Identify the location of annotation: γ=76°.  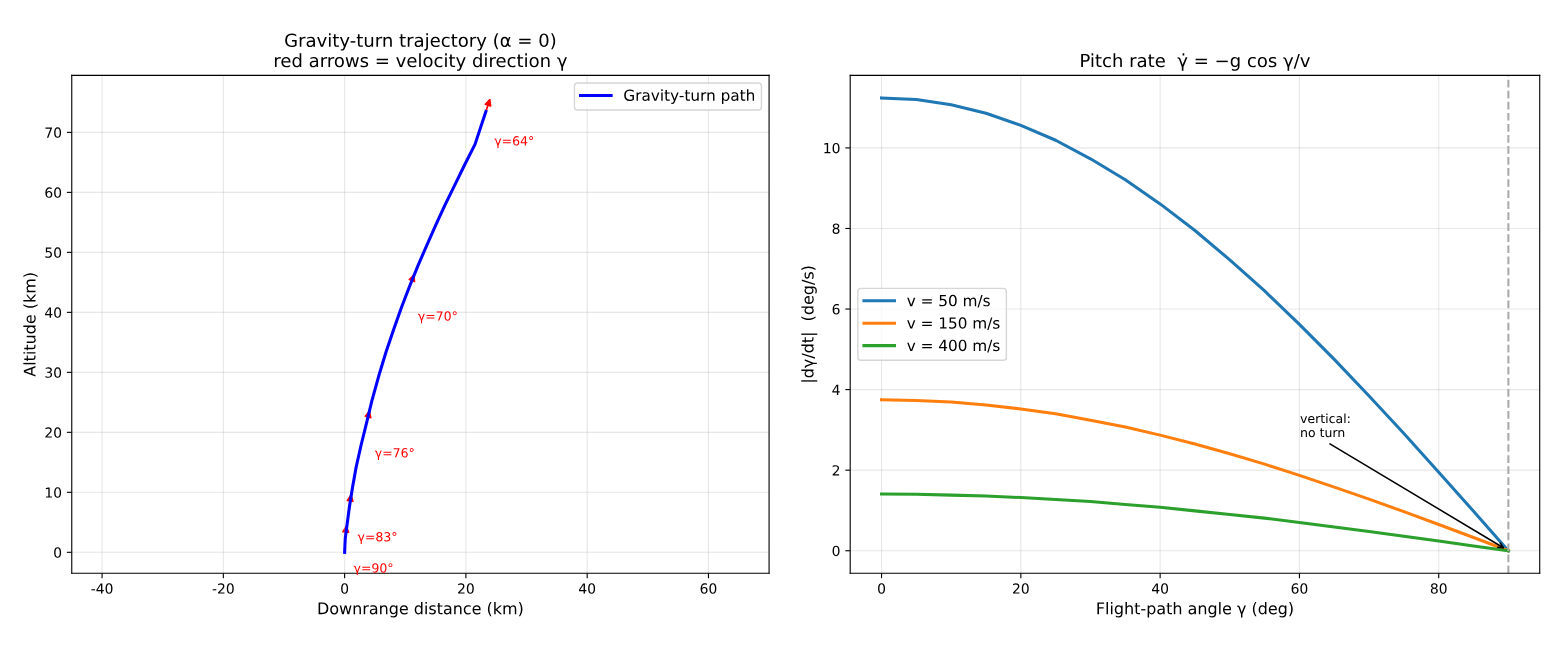
(394, 454).